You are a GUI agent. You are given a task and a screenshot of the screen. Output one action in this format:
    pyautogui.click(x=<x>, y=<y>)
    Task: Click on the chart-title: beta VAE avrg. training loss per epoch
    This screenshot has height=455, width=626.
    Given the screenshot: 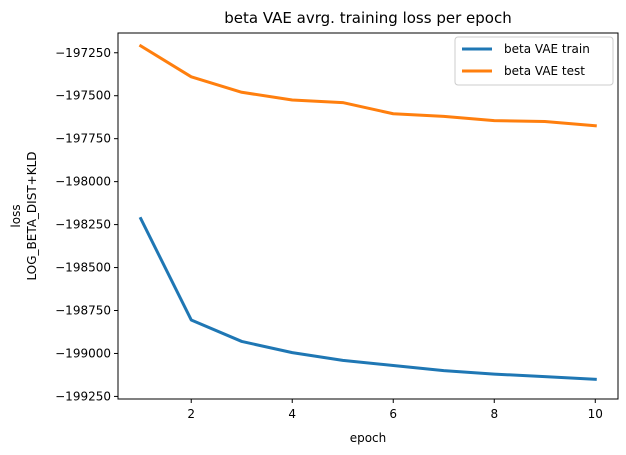 What is the action you would take?
    pyautogui.click(x=367, y=18)
    